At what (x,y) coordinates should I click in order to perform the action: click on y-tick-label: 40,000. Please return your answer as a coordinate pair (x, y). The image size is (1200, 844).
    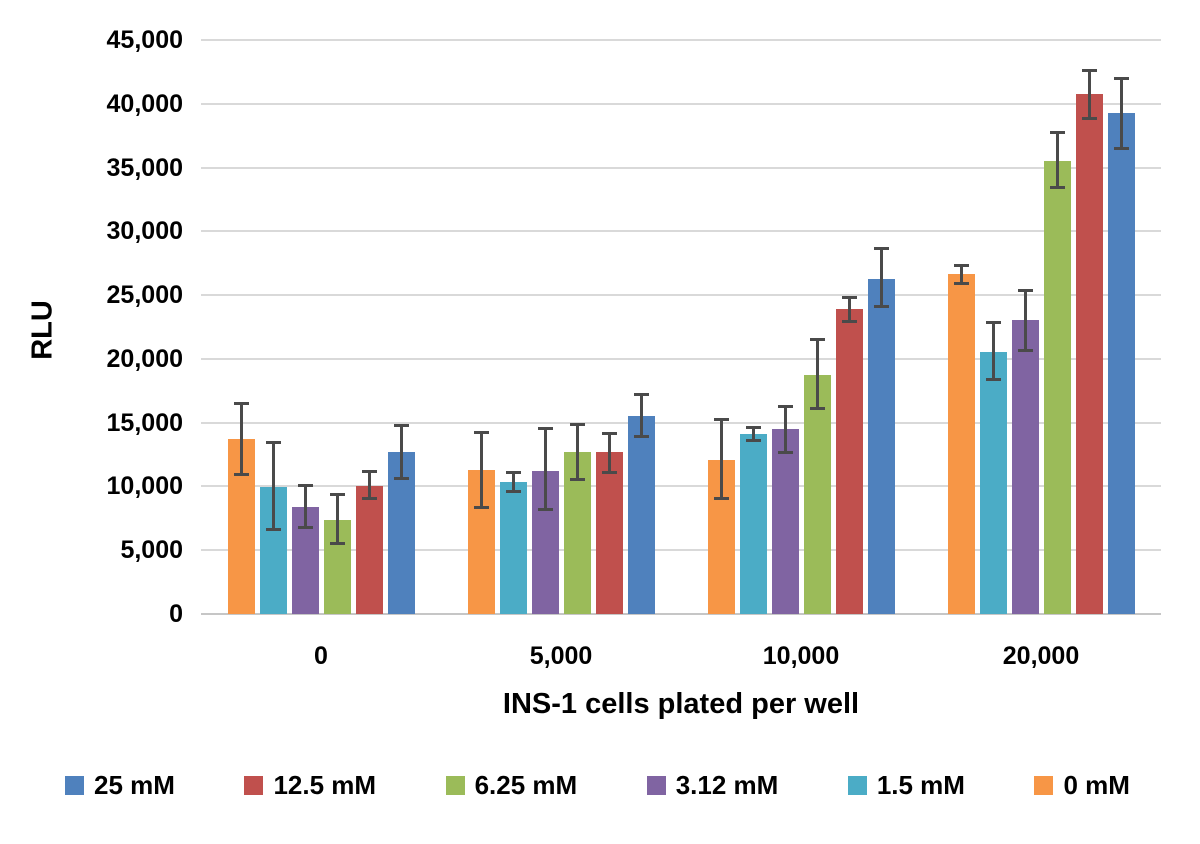
    Looking at the image, I should click on (144, 103).